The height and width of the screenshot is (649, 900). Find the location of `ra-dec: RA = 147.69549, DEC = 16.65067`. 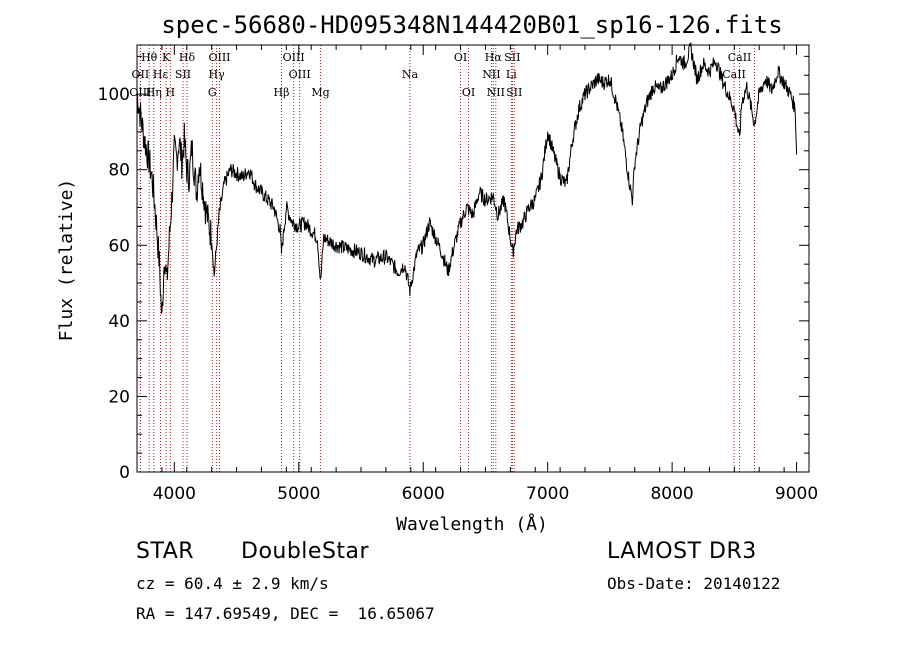

ra-dec: RA = 147.69549, DEC = 16.65067 is located at coordinates (285, 613).